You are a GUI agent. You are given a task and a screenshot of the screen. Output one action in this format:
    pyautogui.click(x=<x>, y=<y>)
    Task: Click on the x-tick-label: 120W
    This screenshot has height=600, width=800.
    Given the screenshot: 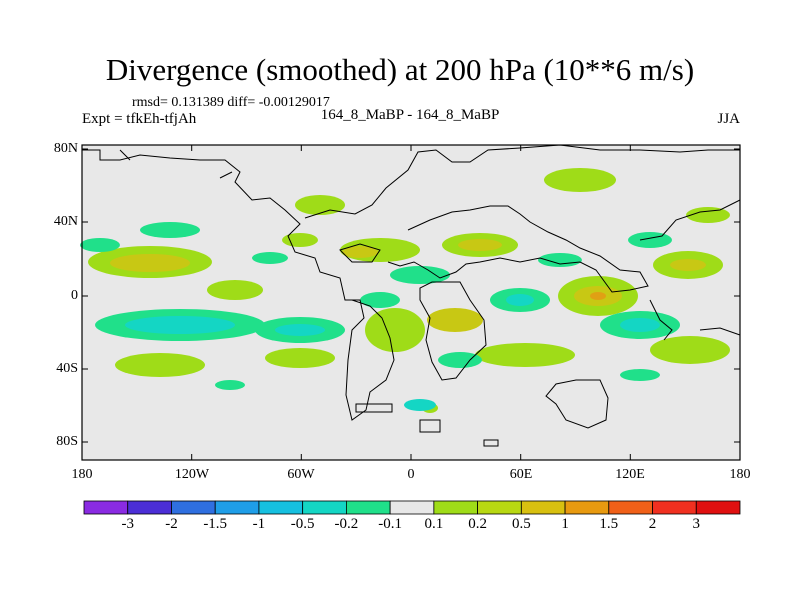 What is the action you would take?
    pyautogui.click(x=192, y=474)
    